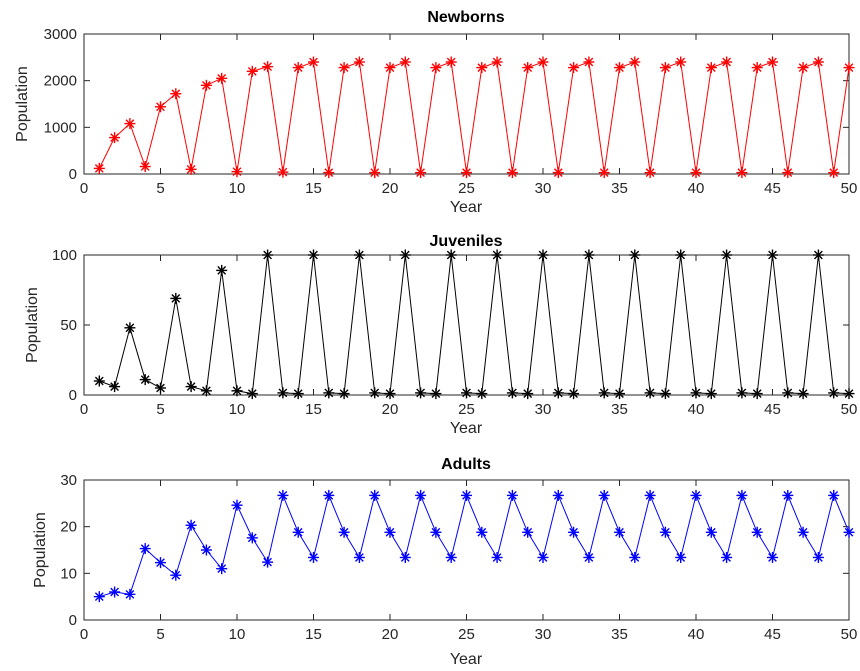 Image resolution: width=860 pixels, height=671 pixels. What do you see at coordinates (68, 325) in the screenshot?
I see `y-tick-label: 50` at bounding box center [68, 325].